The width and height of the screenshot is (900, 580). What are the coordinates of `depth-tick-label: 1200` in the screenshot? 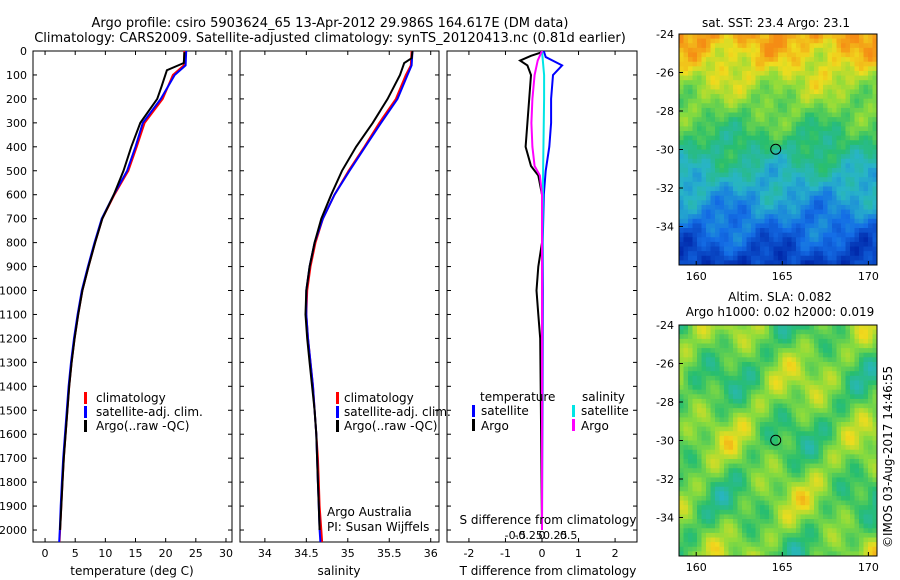 It's located at (13, 338).